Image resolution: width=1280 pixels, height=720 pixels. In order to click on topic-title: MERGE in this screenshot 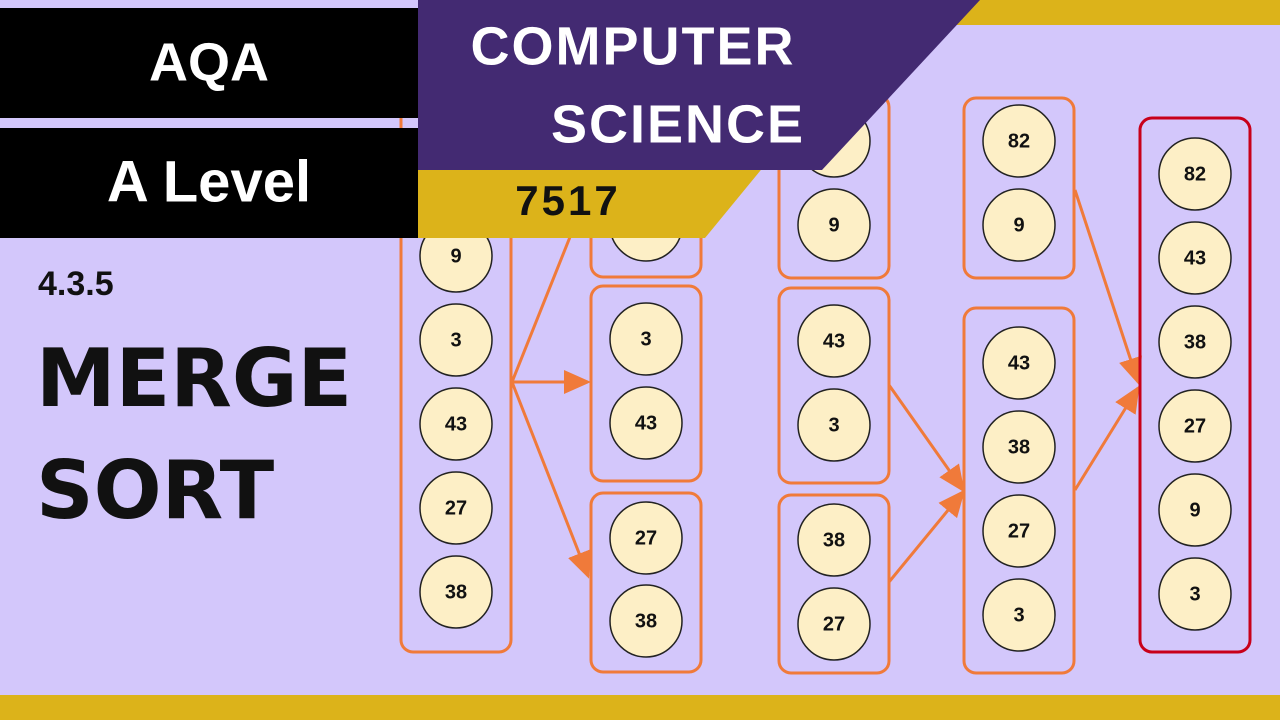, I will do `click(194, 378)`.